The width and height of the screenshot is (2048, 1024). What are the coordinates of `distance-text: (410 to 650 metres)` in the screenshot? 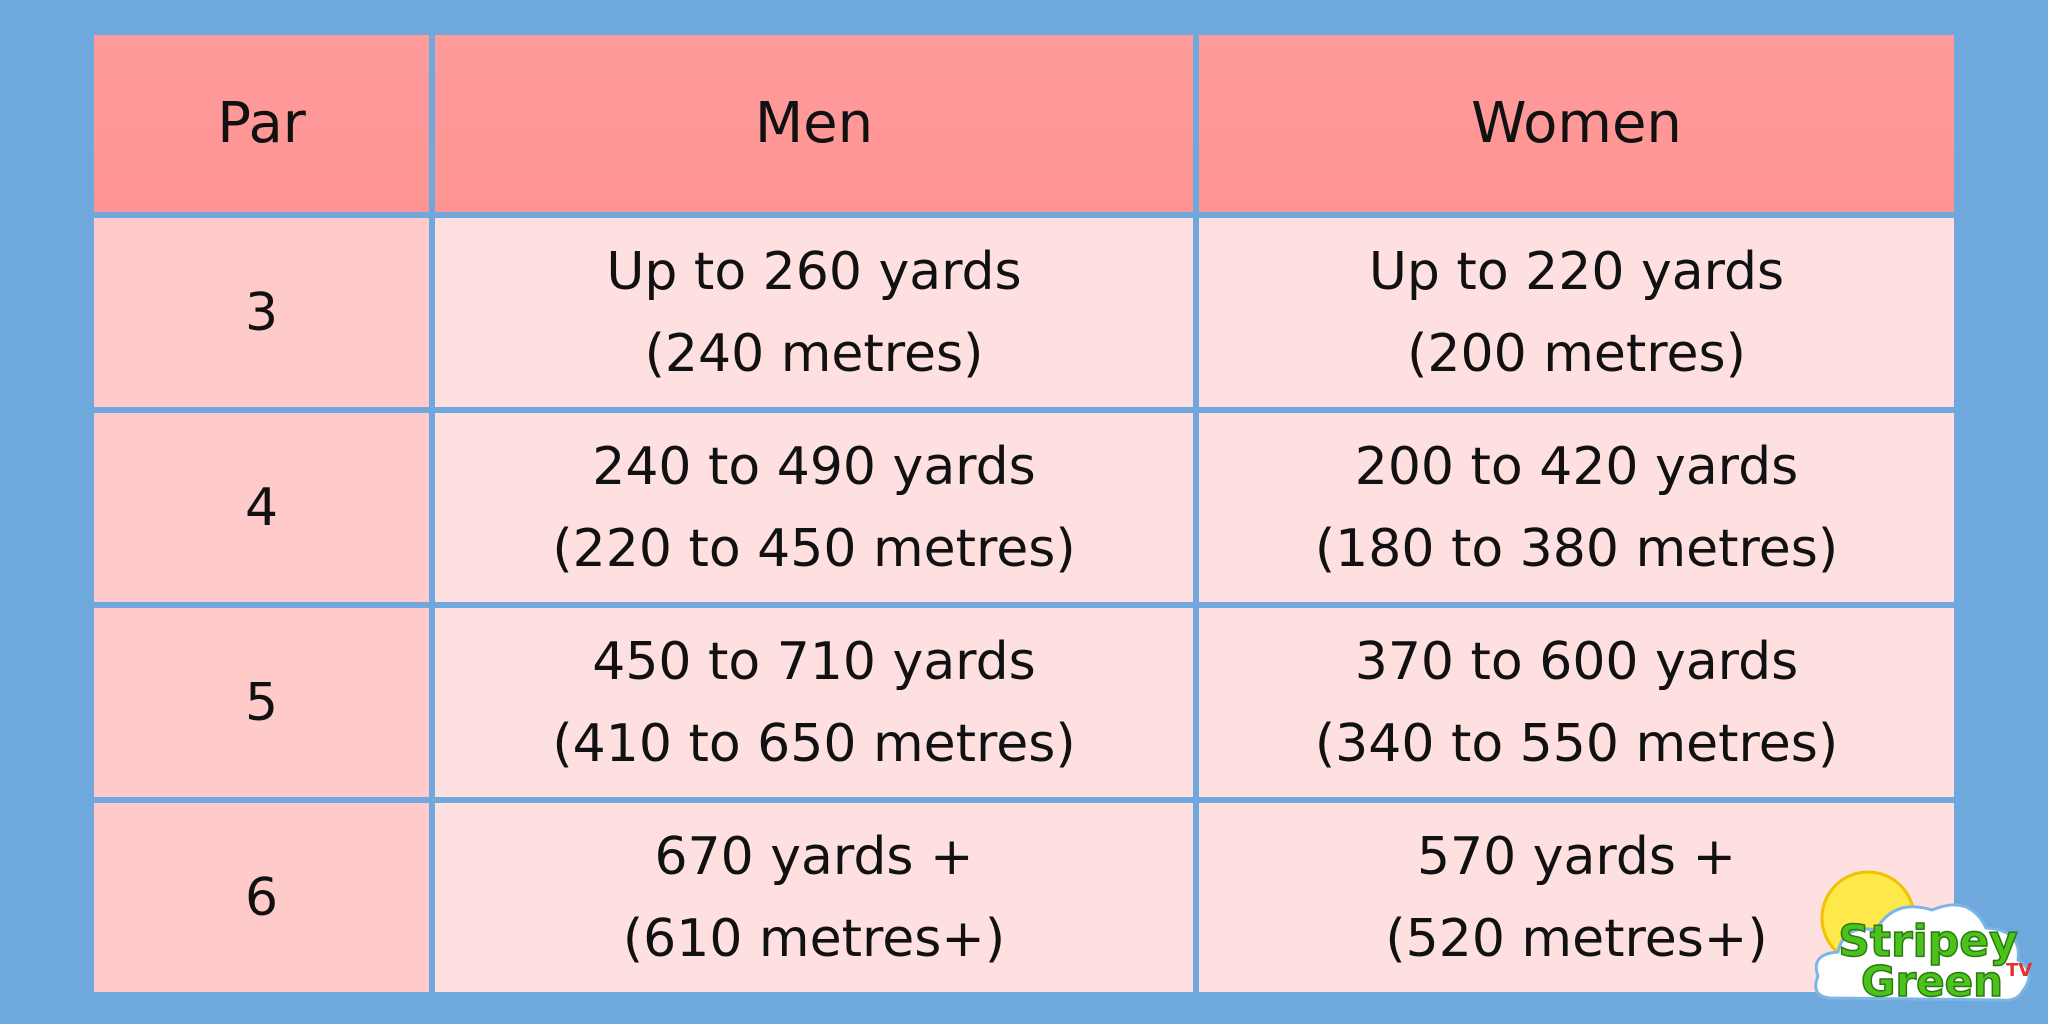 It's located at (814, 743).